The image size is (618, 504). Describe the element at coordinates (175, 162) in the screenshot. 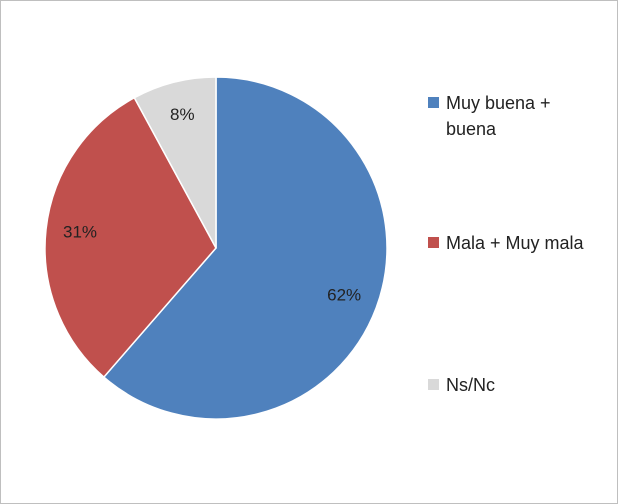

I see `pie-slice` at that location.